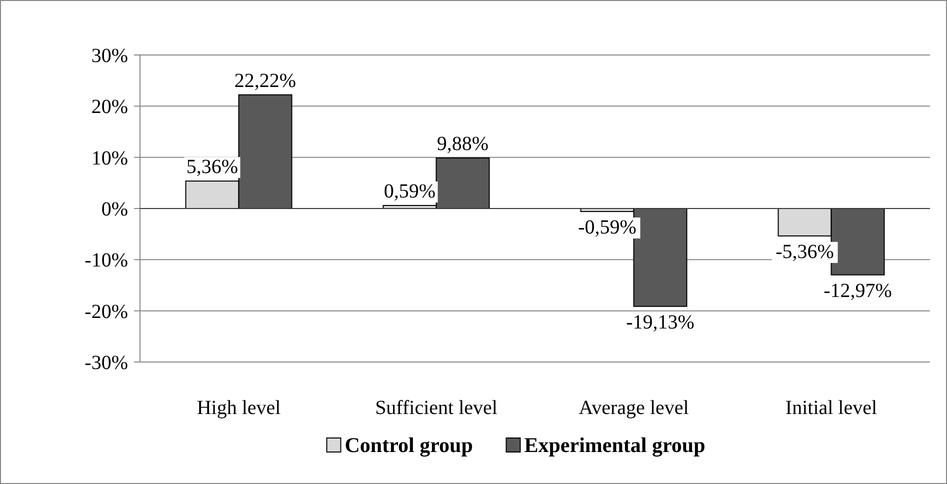 This screenshot has height=484, width=947. What do you see at coordinates (831, 408) in the screenshot?
I see `x-tick-label: Initial level` at bounding box center [831, 408].